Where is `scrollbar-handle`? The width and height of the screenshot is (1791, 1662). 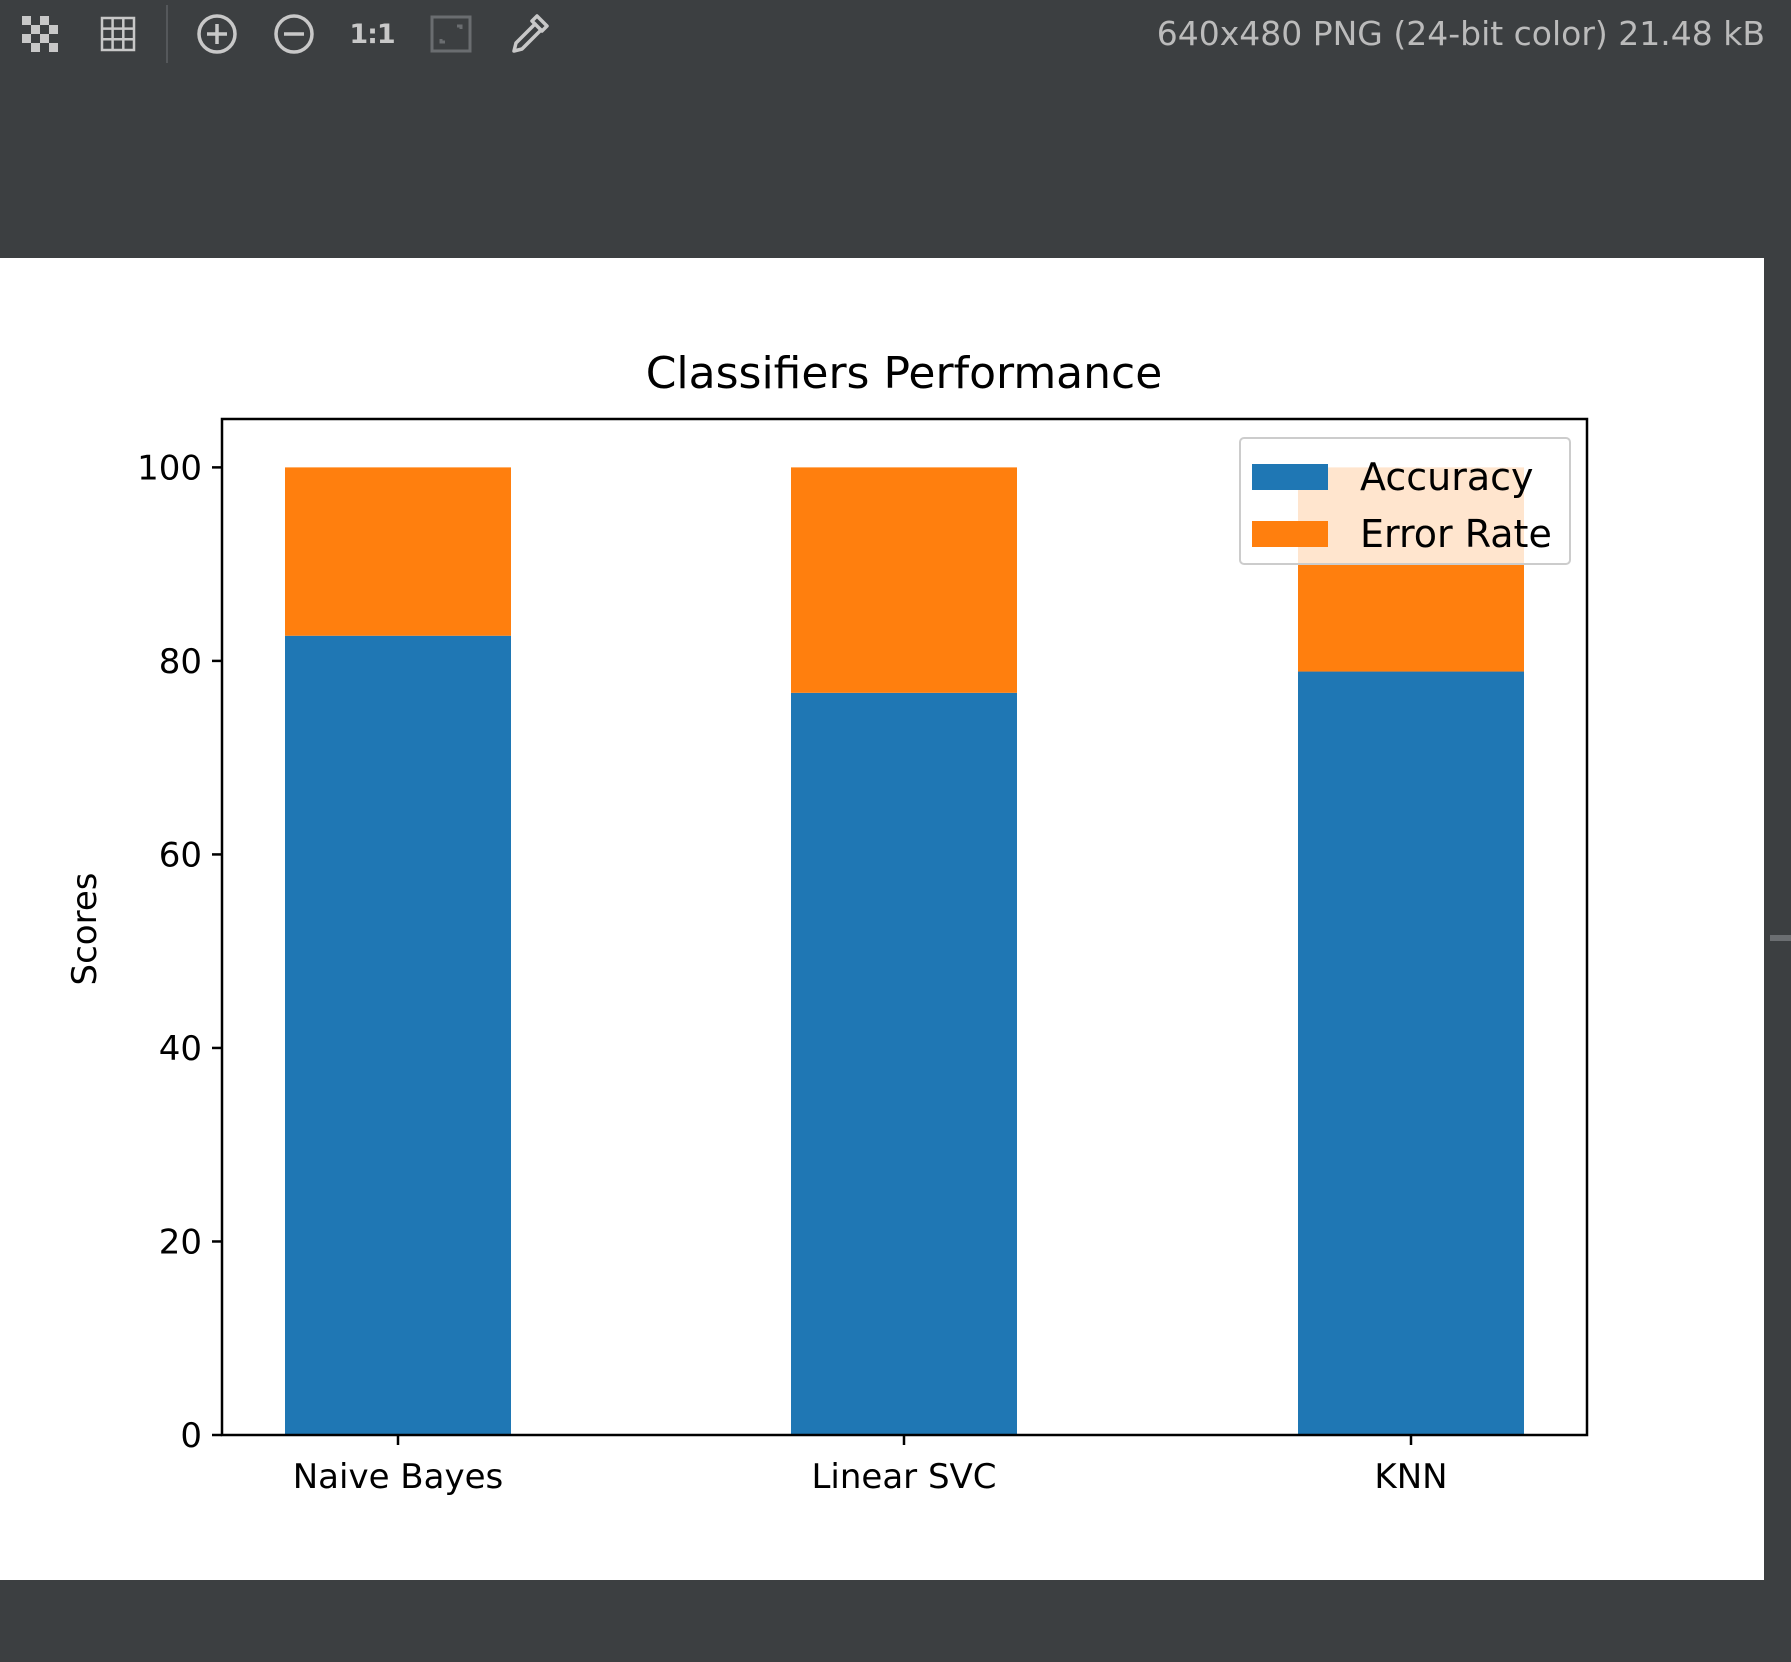
scrollbar-handle is located at coordinates (1780, 938).